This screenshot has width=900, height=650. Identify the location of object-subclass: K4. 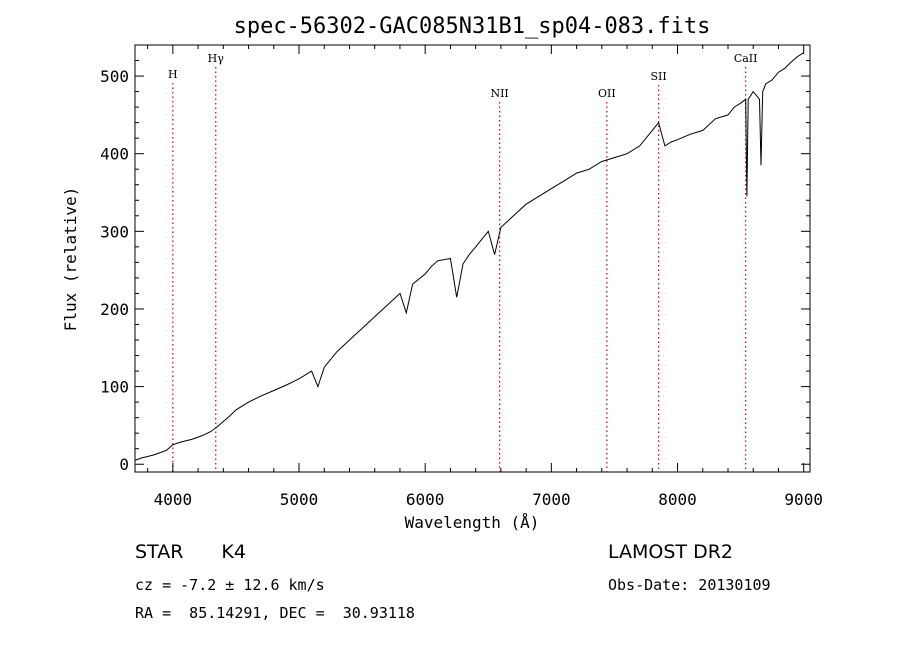
(233, 552).